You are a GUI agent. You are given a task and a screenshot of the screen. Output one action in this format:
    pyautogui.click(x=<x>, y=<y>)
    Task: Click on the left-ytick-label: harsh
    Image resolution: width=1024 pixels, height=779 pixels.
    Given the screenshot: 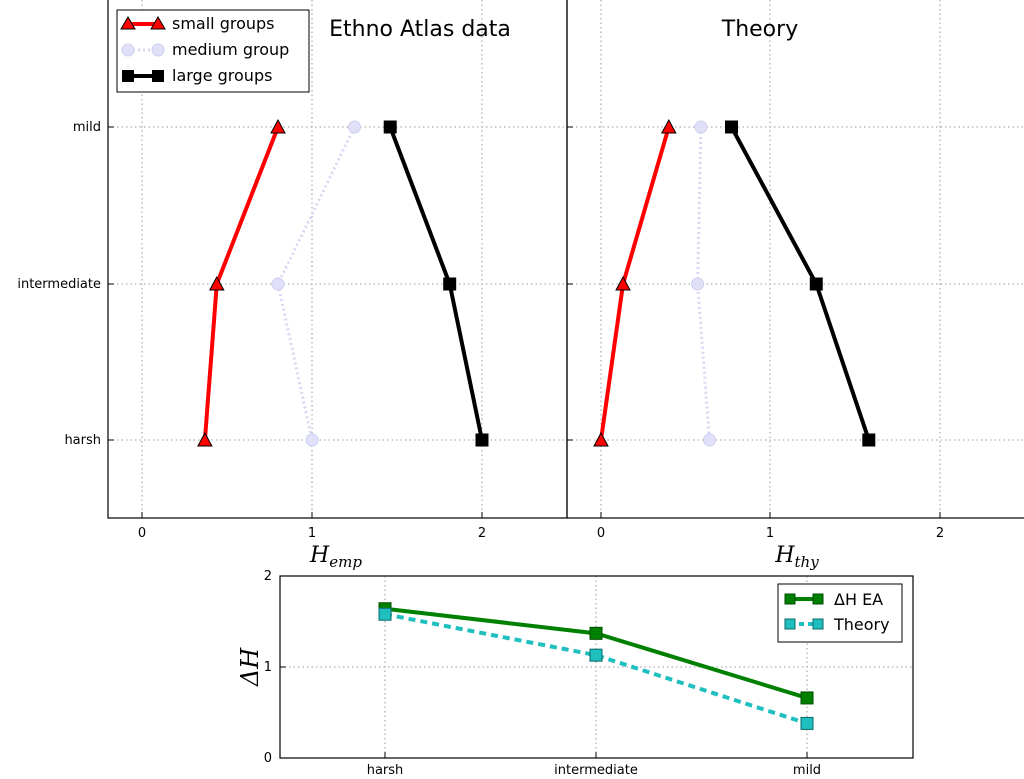 What is the action you would take?
    pyautogui.click(x=82, y=440)
    